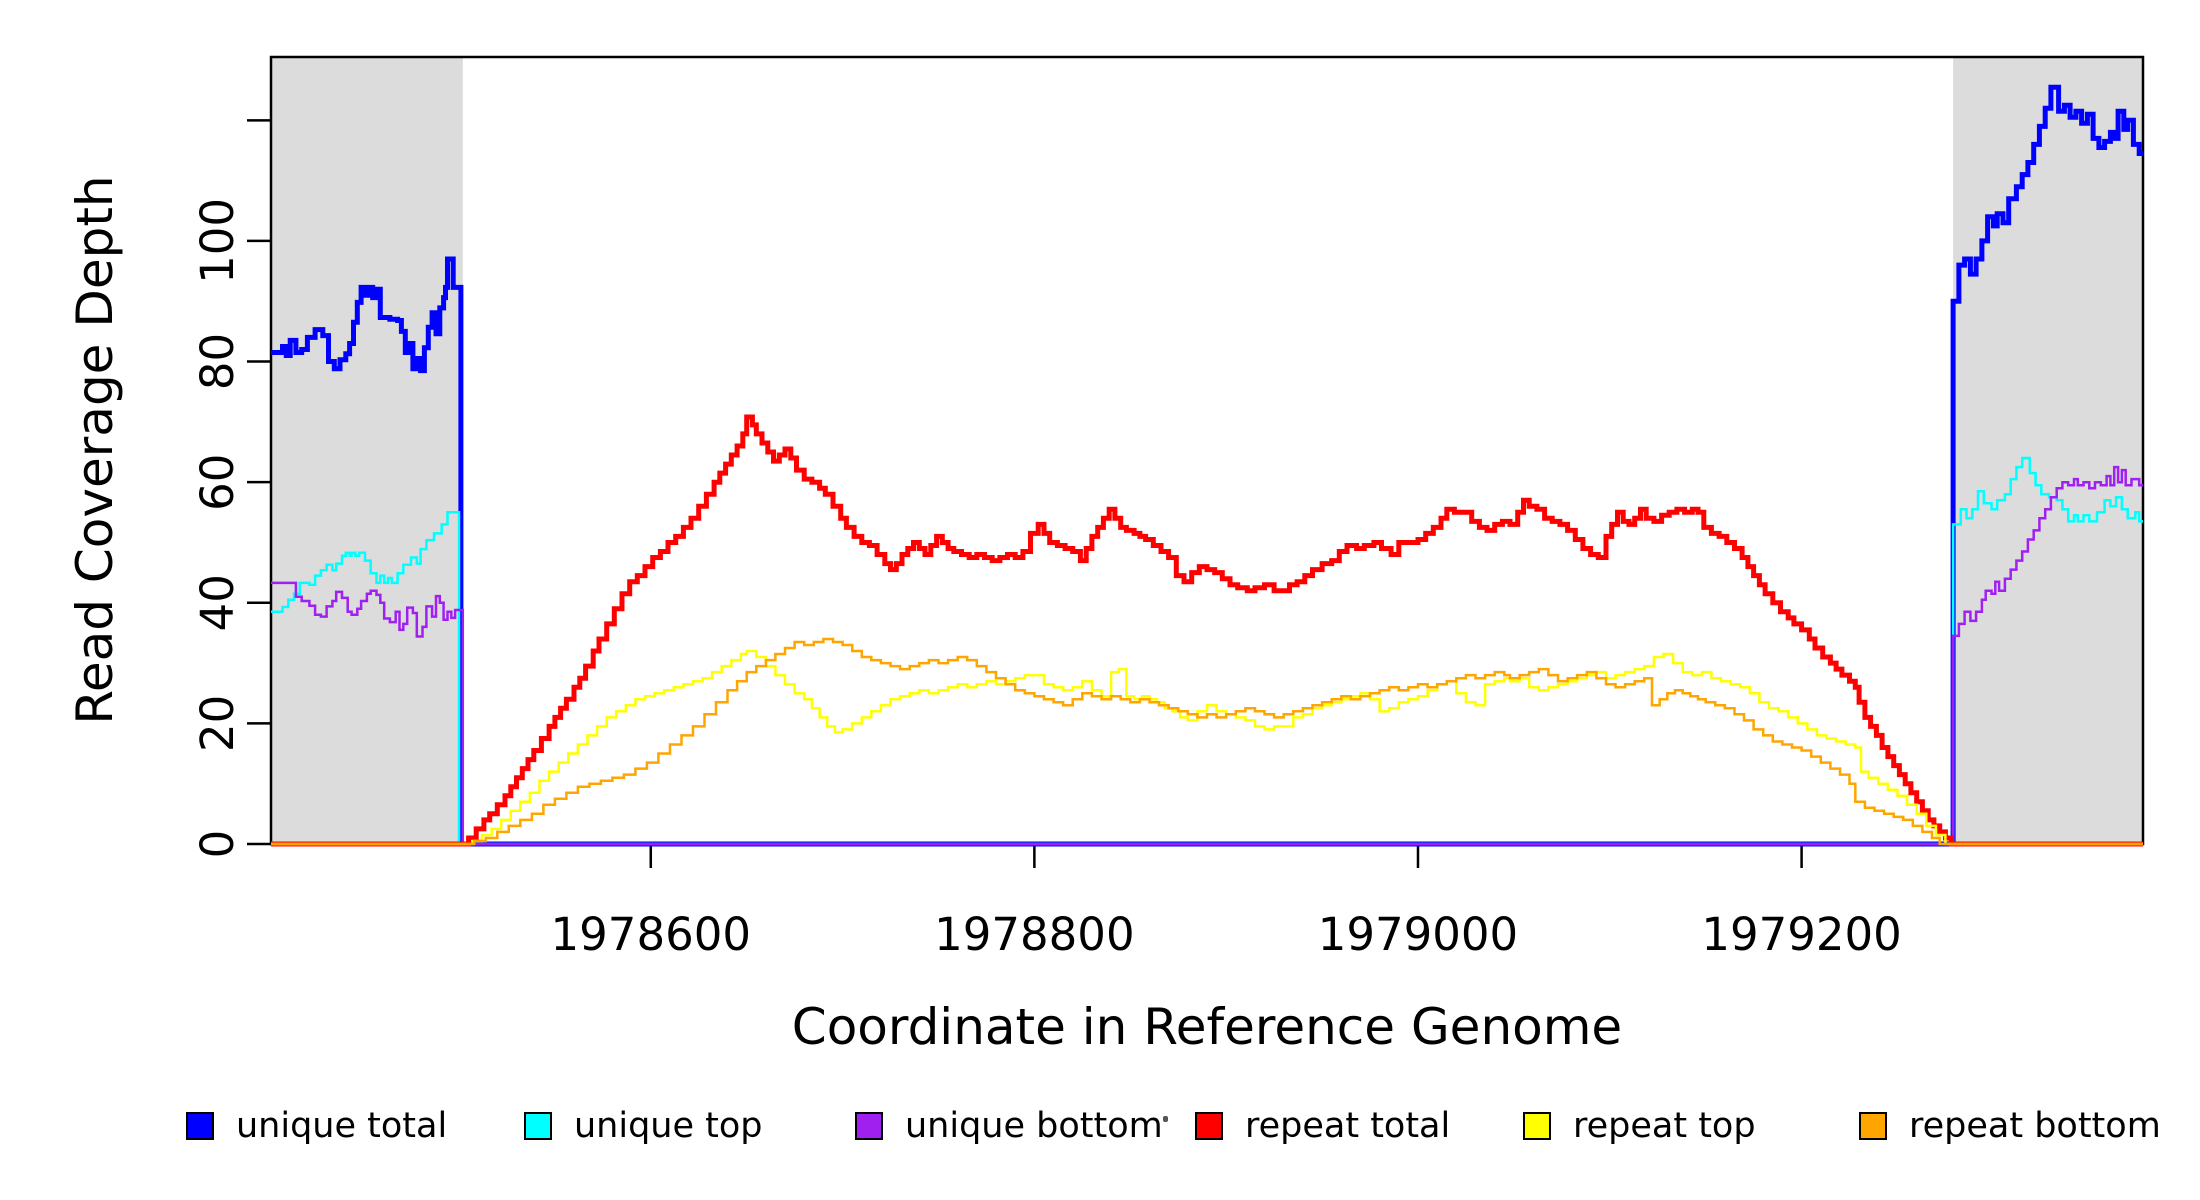  I want to click on legend-item-repeat-top: repeat top, so click(1639, 1126).